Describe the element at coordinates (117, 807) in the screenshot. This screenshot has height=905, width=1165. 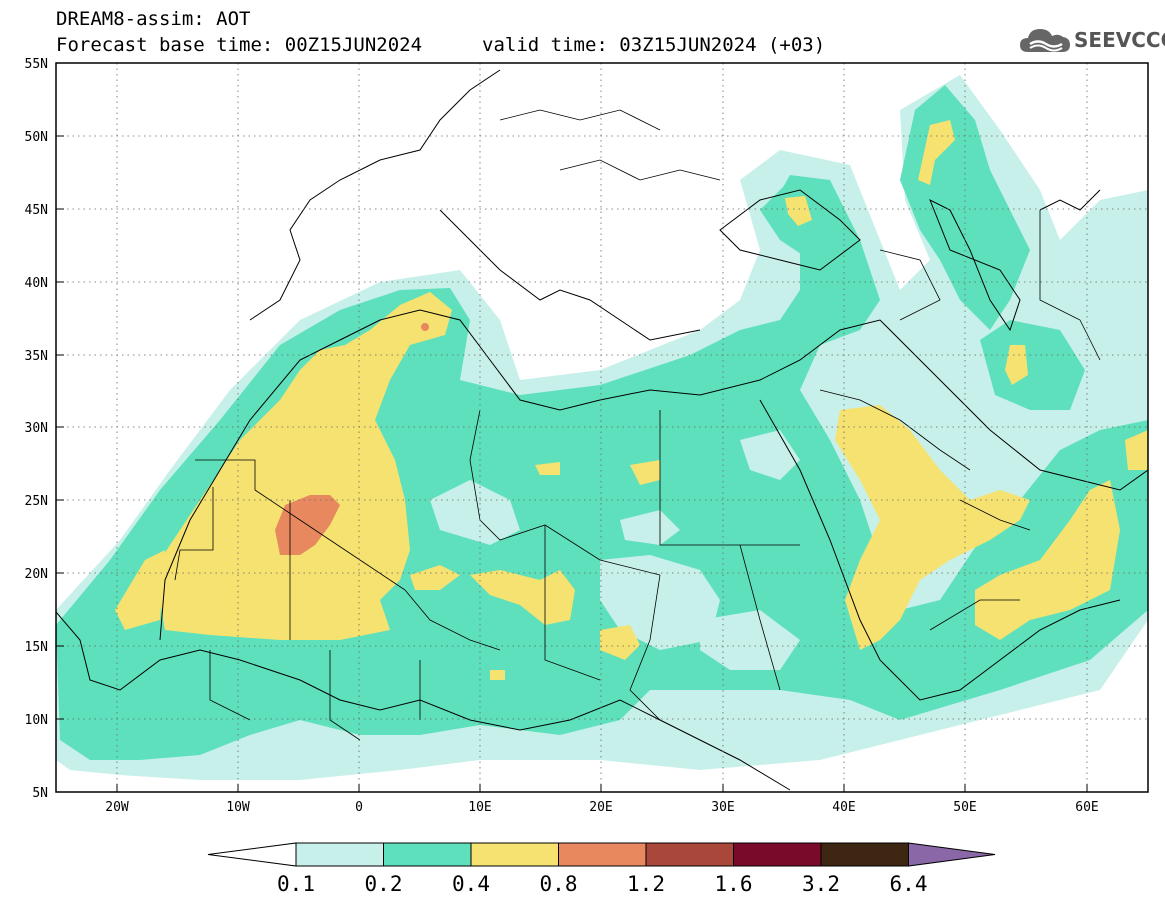
I see `lon-label: 20W` at that location.